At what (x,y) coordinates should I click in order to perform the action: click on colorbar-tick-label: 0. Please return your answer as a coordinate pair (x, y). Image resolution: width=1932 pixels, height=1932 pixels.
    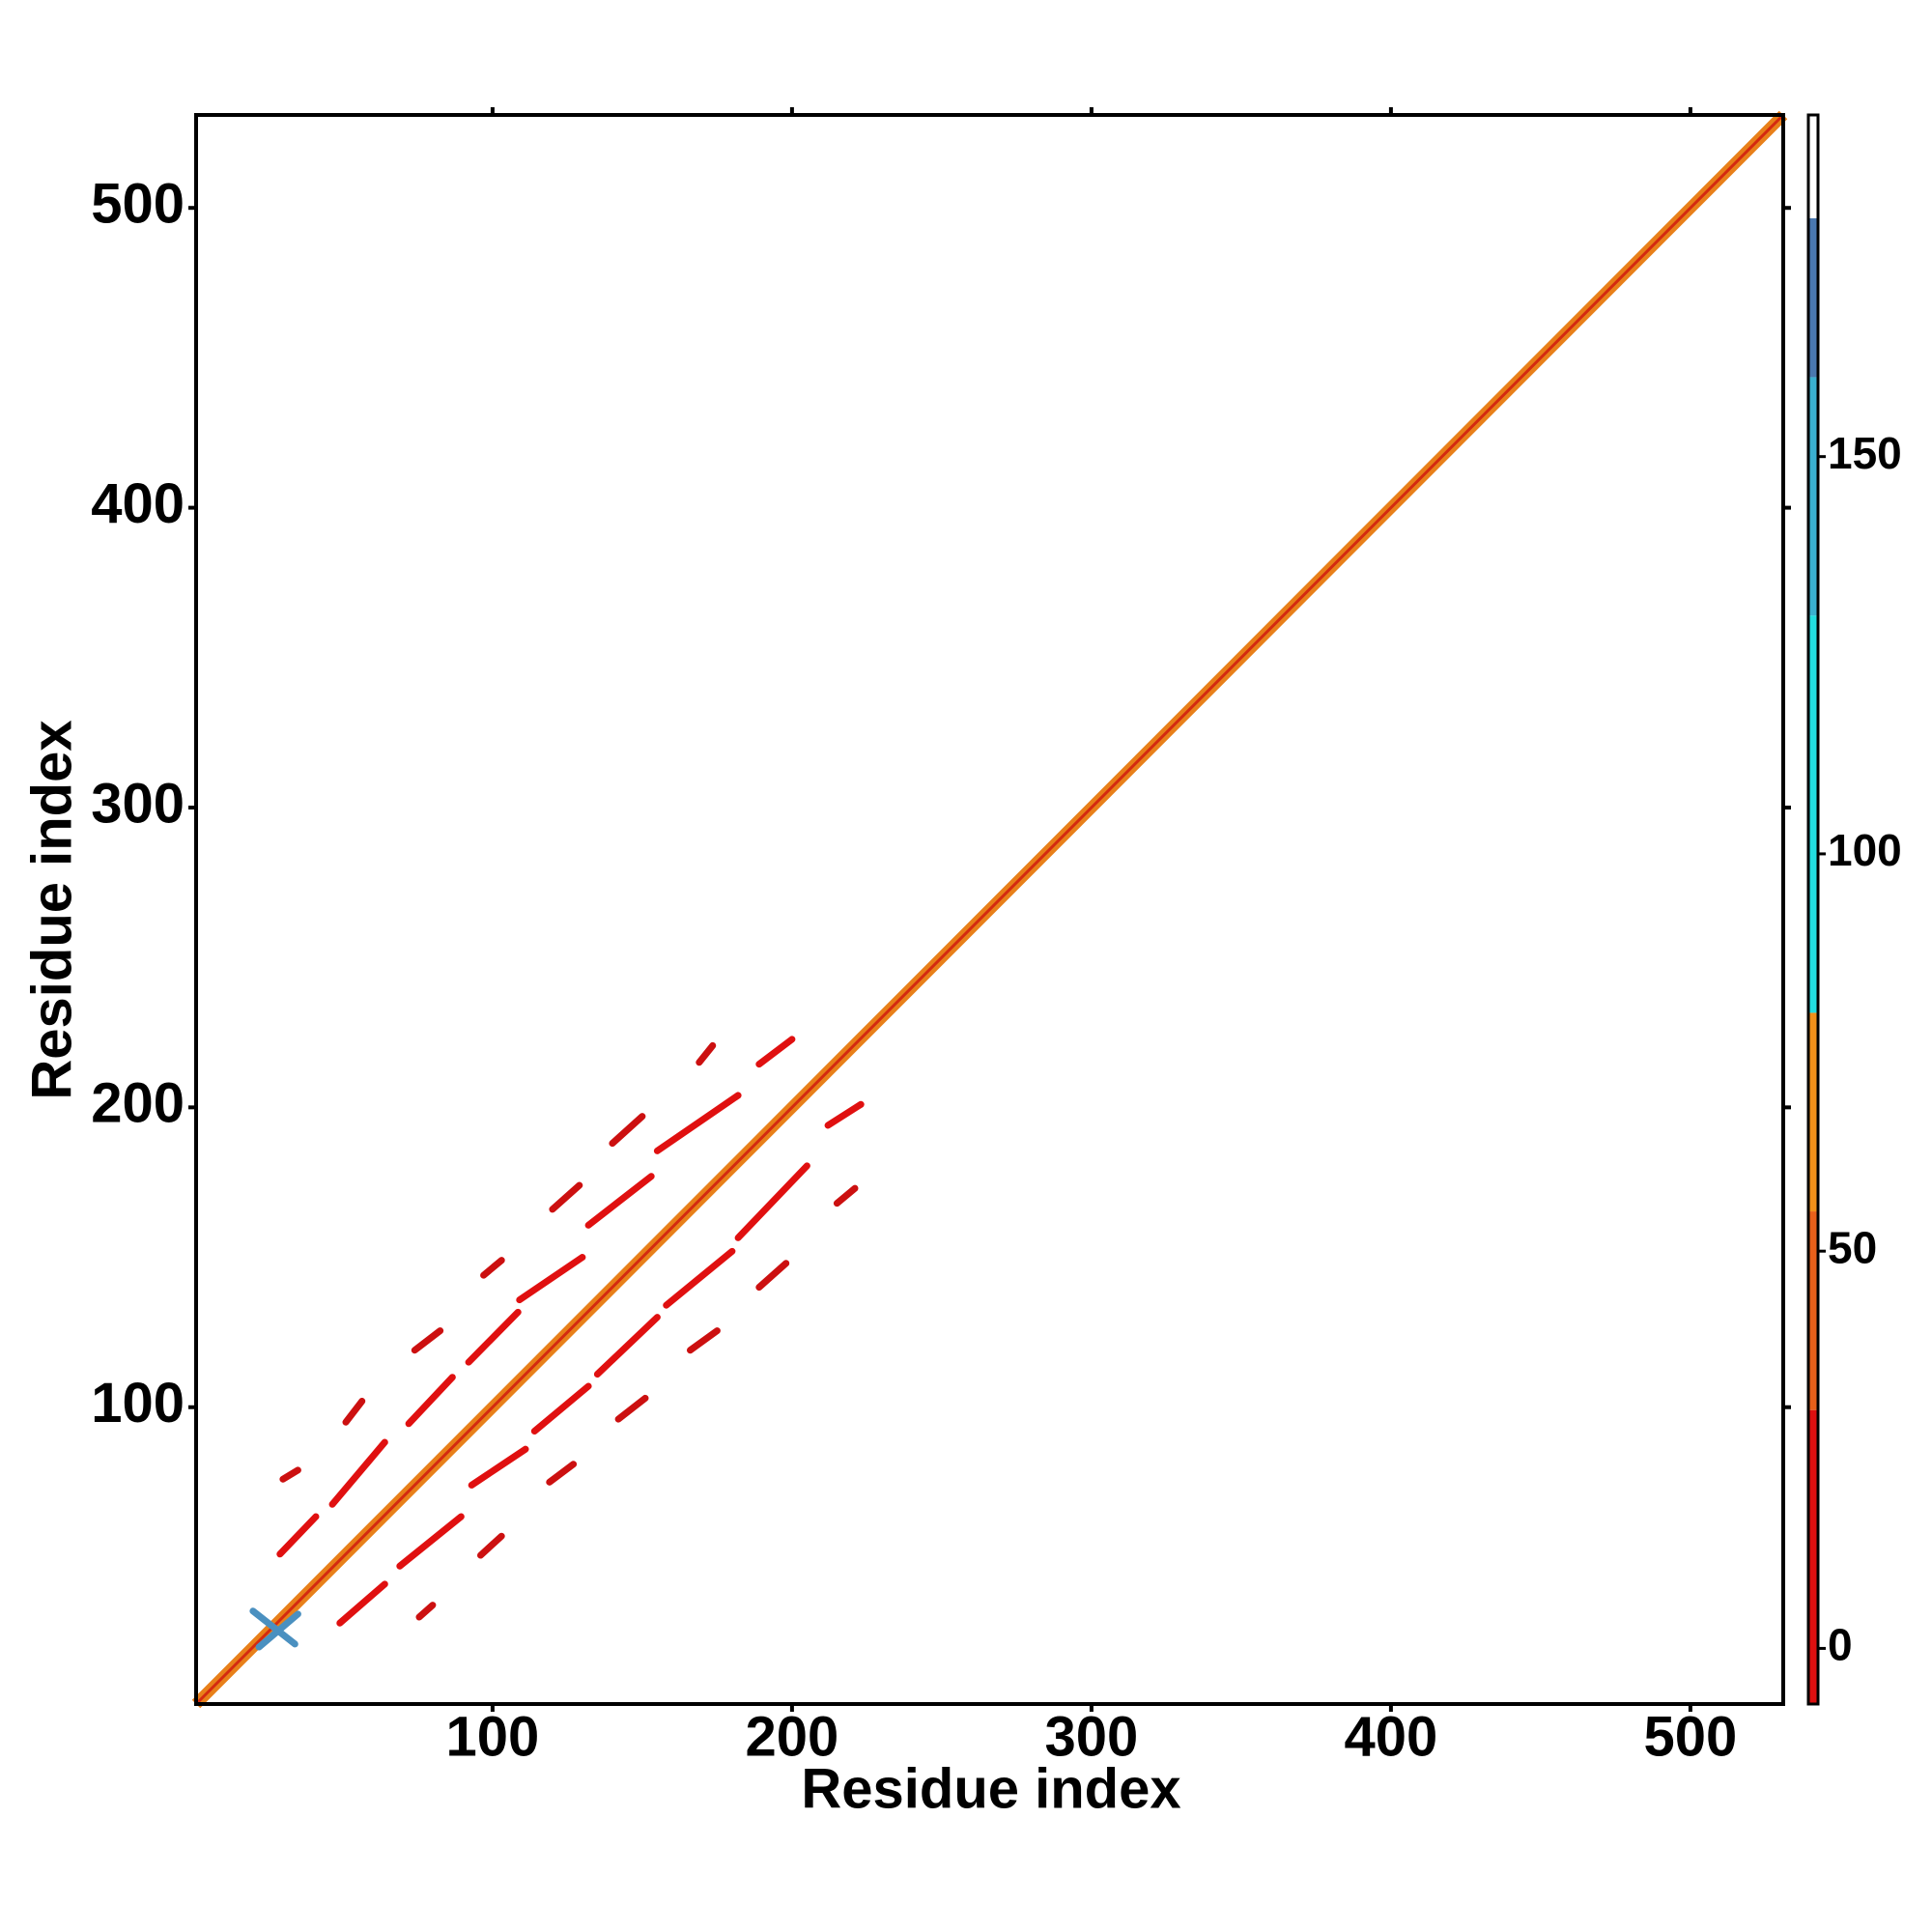
    Looking at the image, I should click on (1840, 1645).